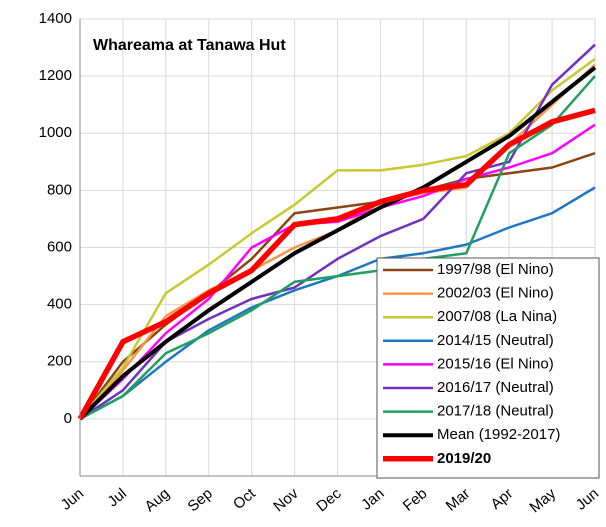 This screenshot has height=527, width=606. Describe the element at coordinates (497, 316) in the screenshot. I see `legend-label: 2007/08 (La Nina)` at that location.